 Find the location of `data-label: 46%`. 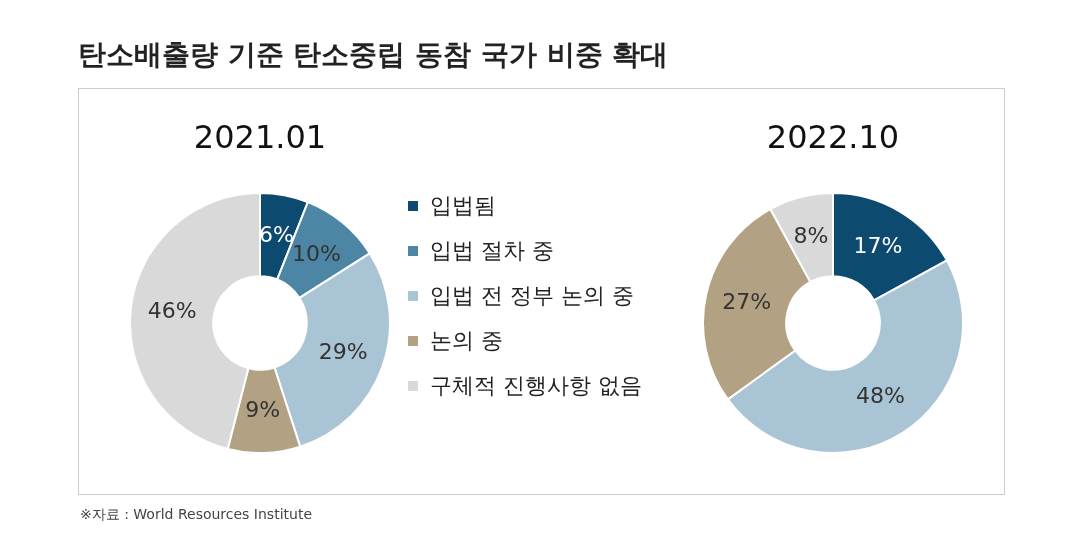

data-label: 46% is located at coordinates (172, 310).